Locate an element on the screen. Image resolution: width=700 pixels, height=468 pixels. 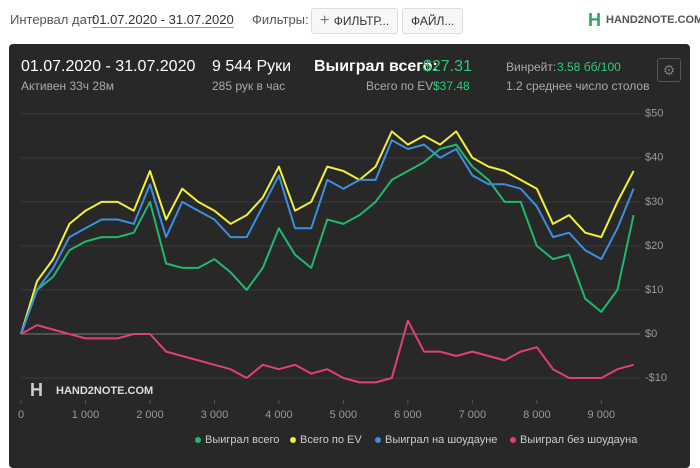
legend-label: Выиграл на шоудауне is located at coordinates (441, 440).